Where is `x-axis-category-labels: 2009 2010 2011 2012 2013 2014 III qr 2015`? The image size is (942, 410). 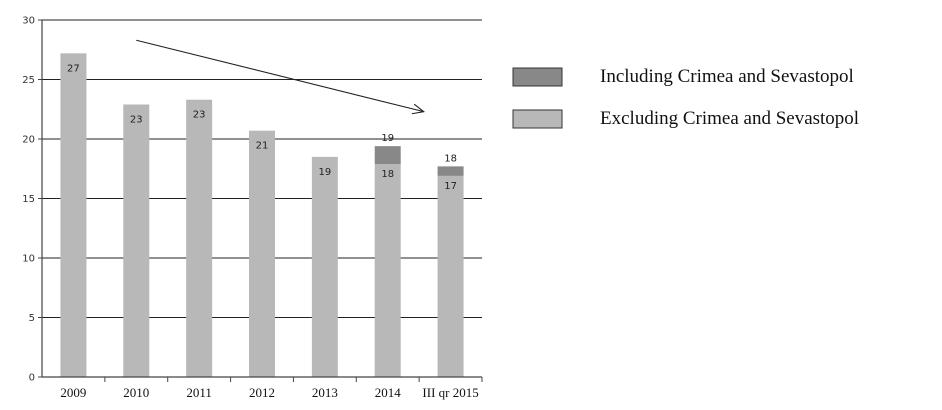
x-axis-category-labels: 2009 2010 2011 2012 2013 2014 III qr 2015 is located at coordinates (269, 392).